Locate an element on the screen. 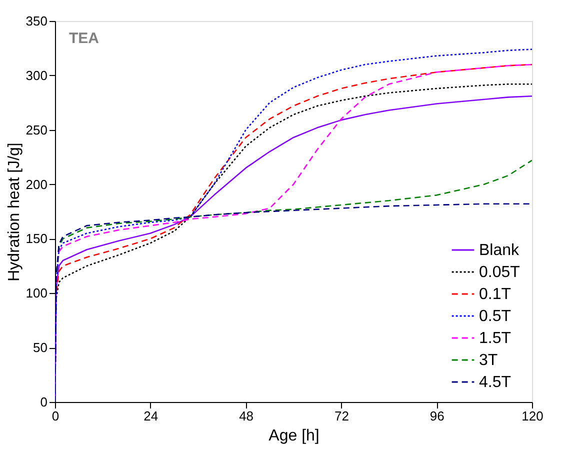 The image size is (582, 461). legend-label: 0.5T is located at coordinates (495, 316).